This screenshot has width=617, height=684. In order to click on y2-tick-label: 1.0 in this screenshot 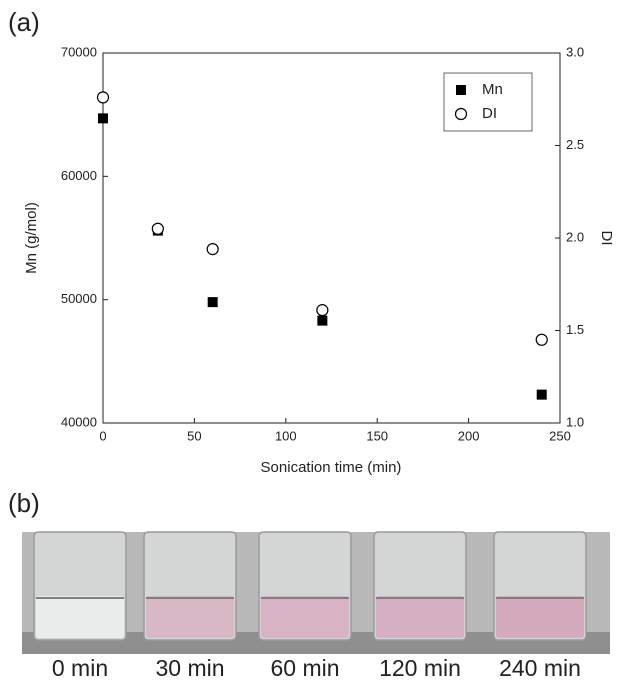, I will do `click(575, 421)`.